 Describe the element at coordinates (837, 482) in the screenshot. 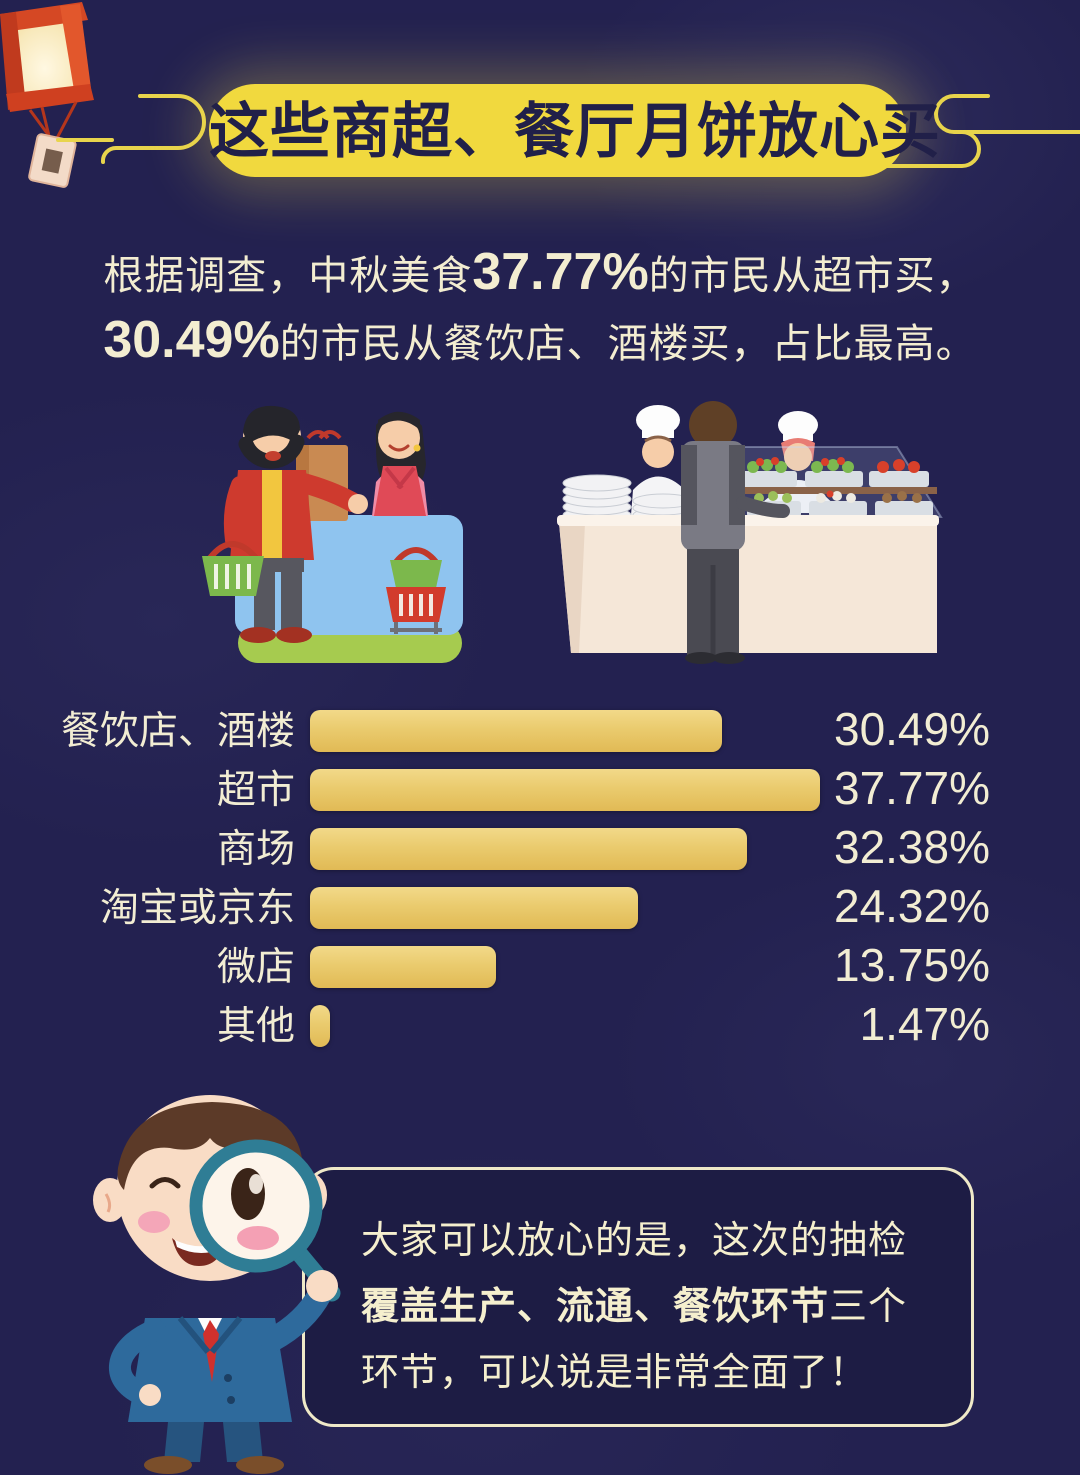

I see `food-display-case-icon` at that location.